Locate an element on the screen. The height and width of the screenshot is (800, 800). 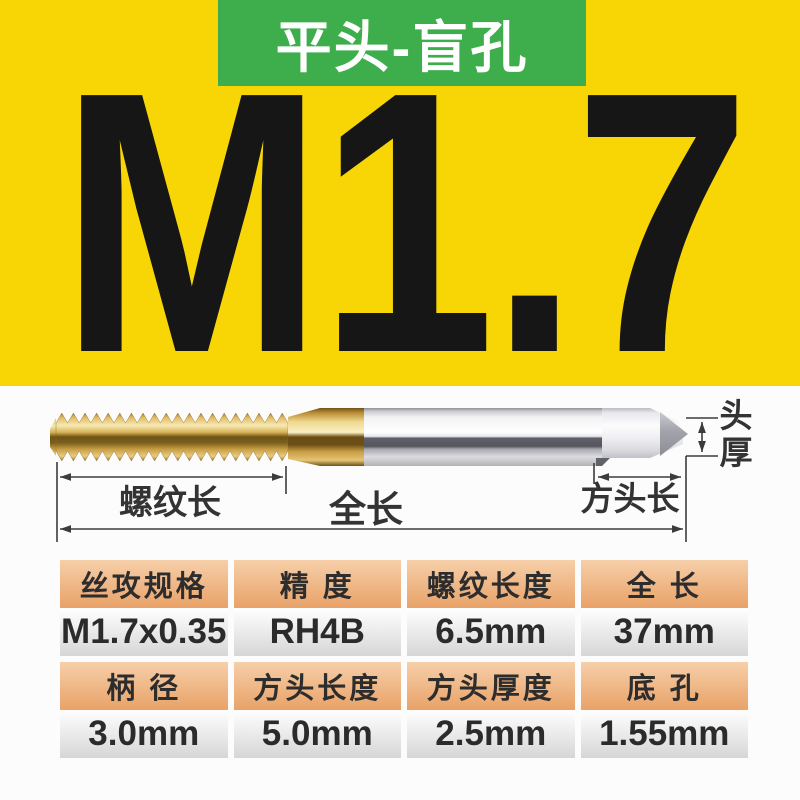
dimension-lines is located at coordinates (387, 479).